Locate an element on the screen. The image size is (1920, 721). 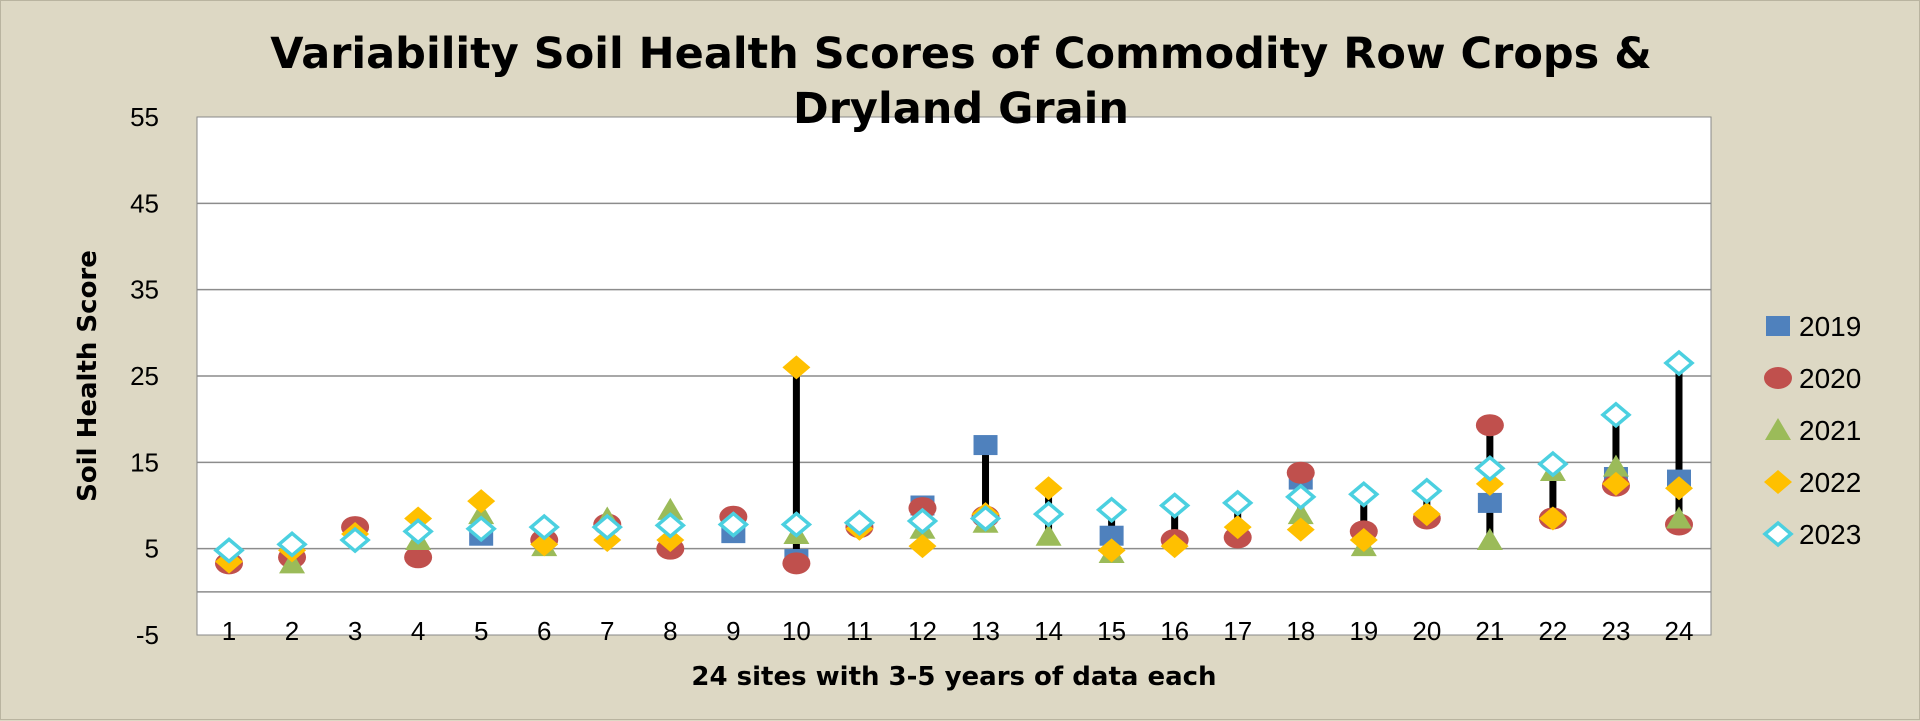
legend-item-2019: 2019 is located at coordinates (1813, 326).